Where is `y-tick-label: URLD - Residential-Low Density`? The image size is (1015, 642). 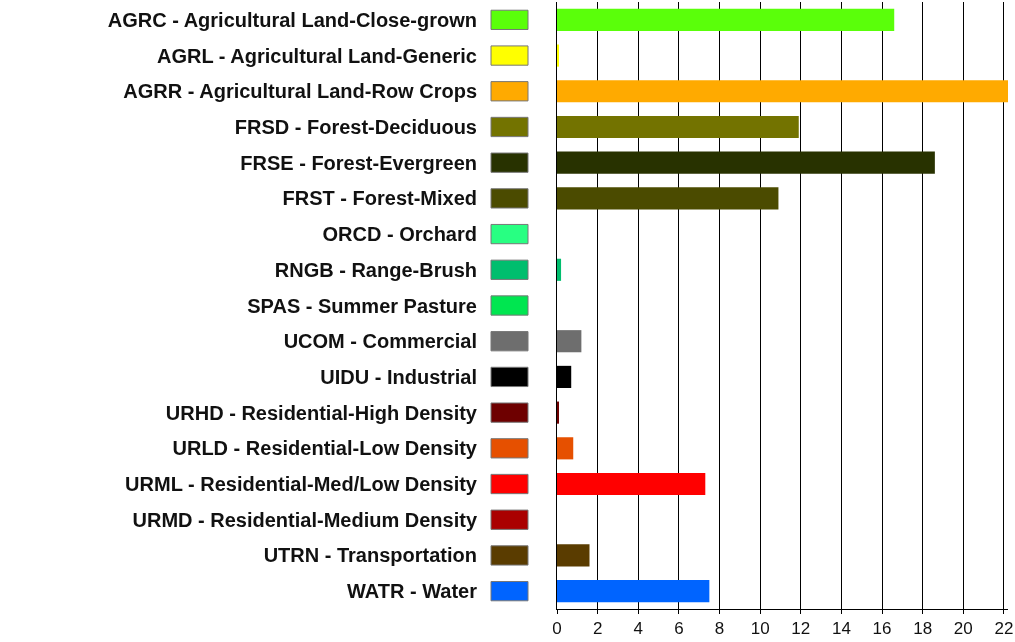 y-tick-label: URLD - Residential-Low Density is located at coordinates (325, 448).